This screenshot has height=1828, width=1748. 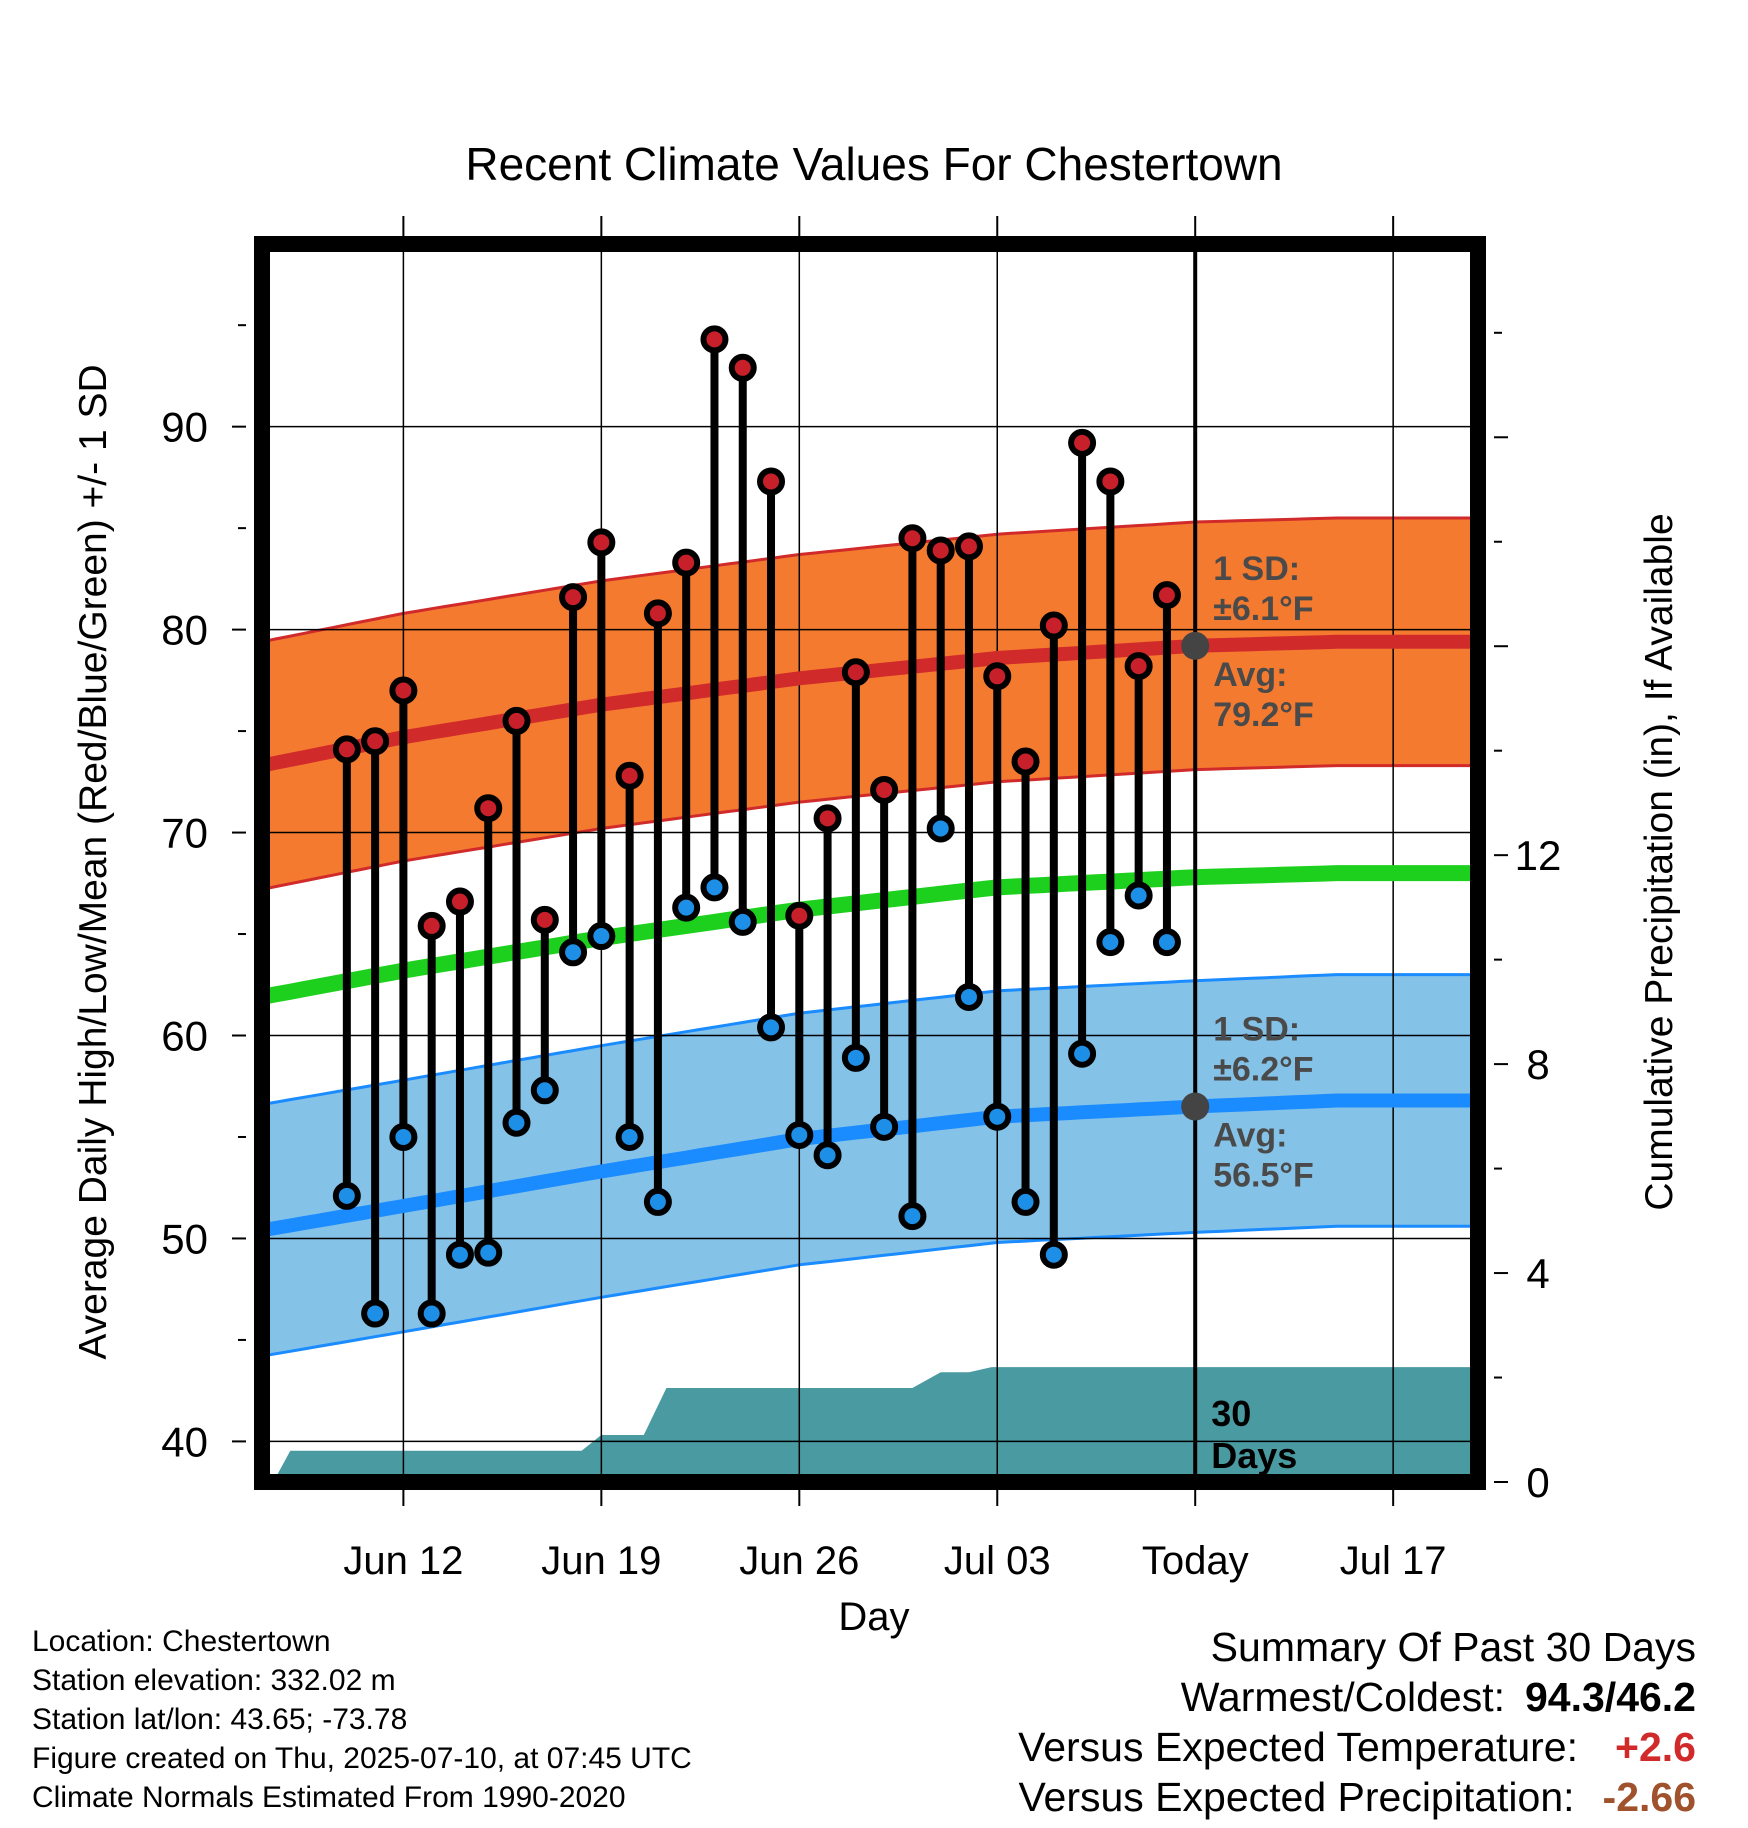 What do you see at coordinates (1263, 1070) in the screenshot?
I see `low-sd-value: ±6.2°F` at bounding box center [1263, 1070].